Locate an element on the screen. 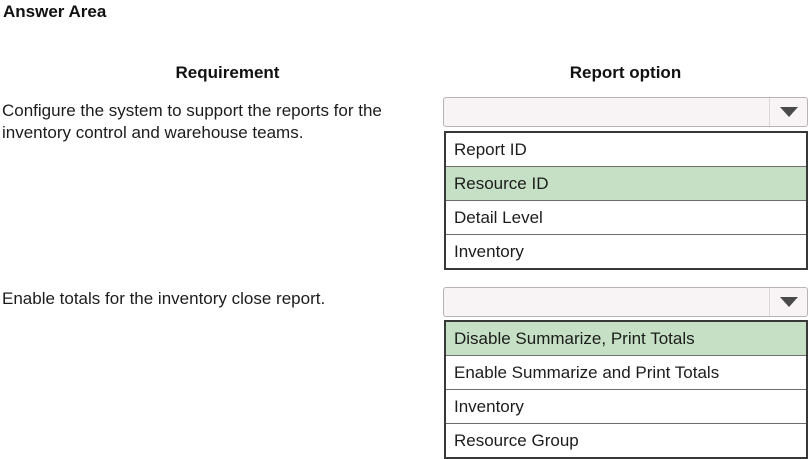 Image resolution: width=811 pixels, height=459 pixels. list-item: Detail Level is located at coordinates (626, 217).